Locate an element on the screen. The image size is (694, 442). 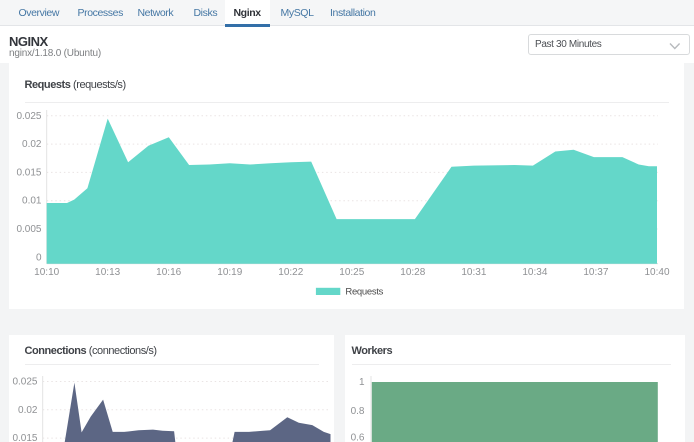
svg-text: 10:19 is located at coordinates (229, 272).